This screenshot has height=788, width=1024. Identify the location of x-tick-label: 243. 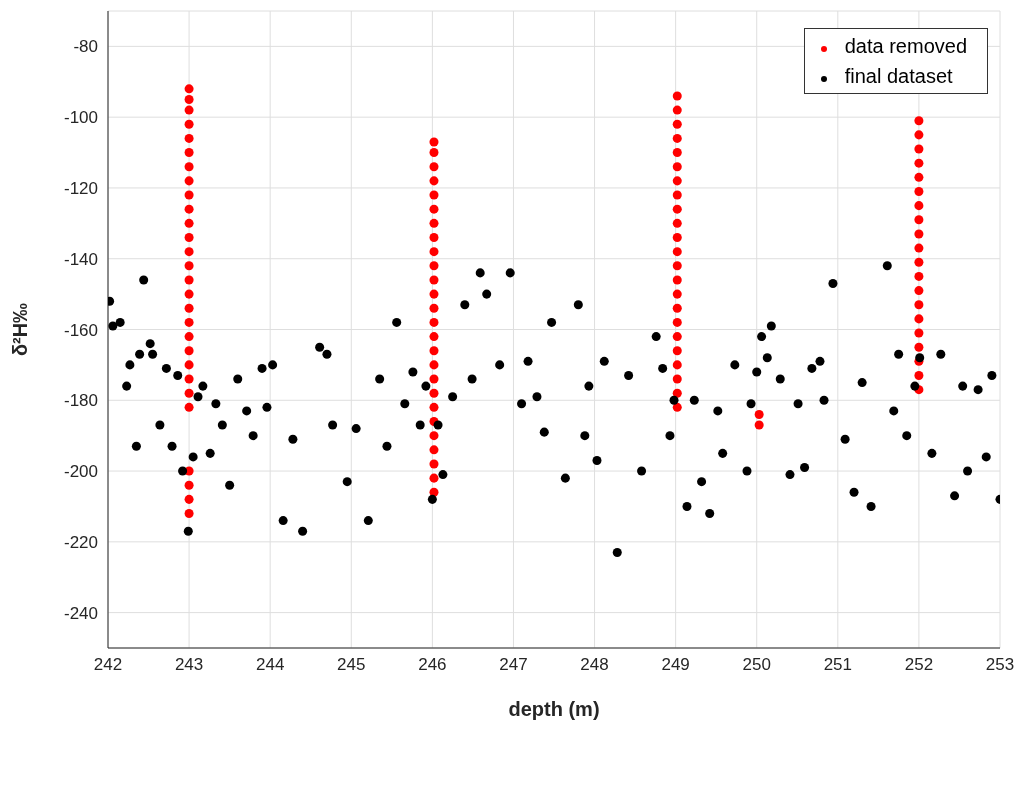
(189, 665).